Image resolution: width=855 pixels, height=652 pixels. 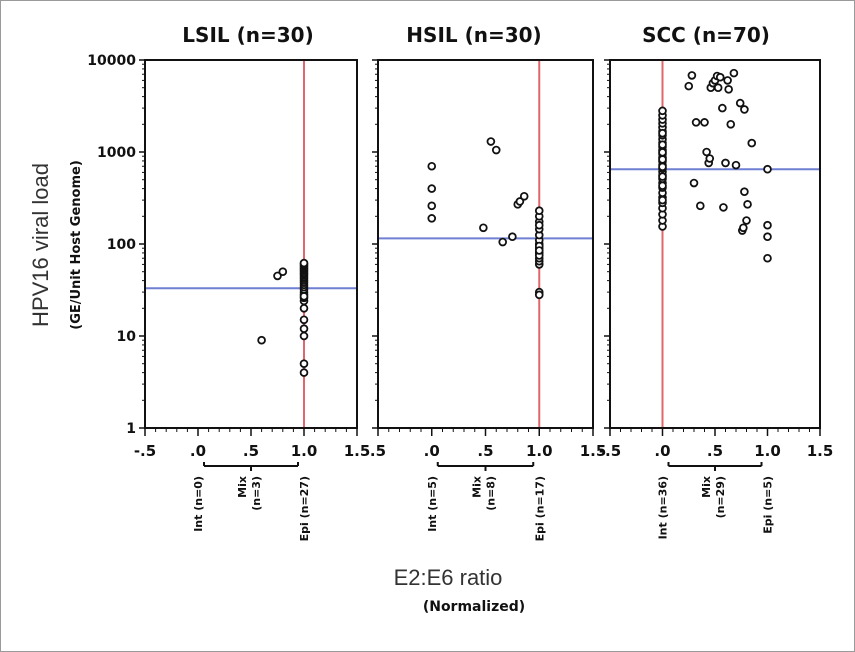 I want to click on x-axis-sublabel: (Normalized), so click(x=474, y=607).